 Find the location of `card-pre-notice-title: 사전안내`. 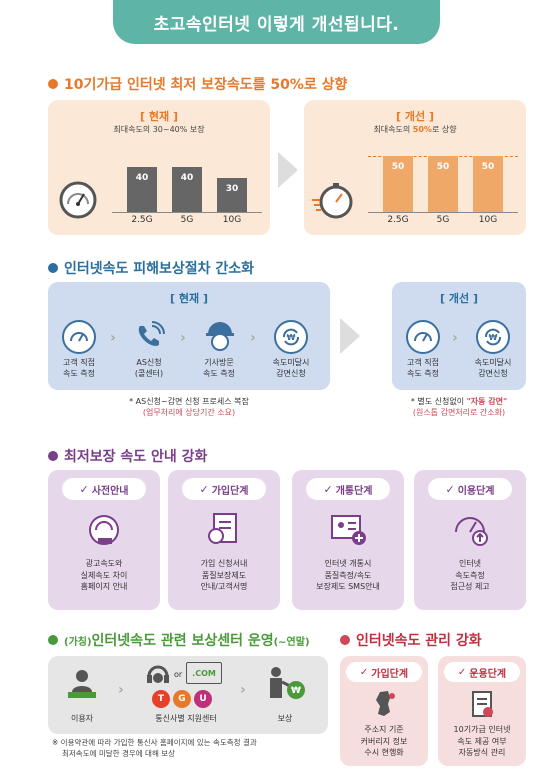

card-pre-notice-title: 사전안내 is located at coordinates (110, 491).